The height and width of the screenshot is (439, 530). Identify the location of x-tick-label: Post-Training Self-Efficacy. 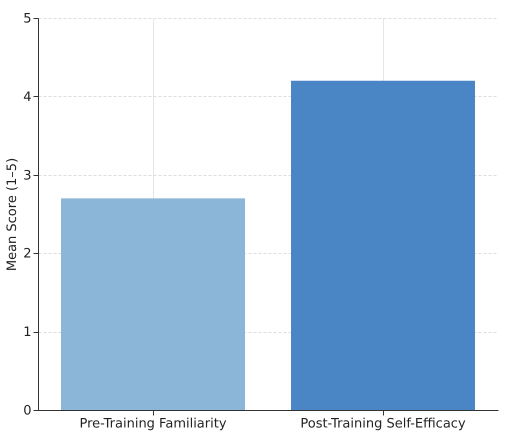
(383, 424).